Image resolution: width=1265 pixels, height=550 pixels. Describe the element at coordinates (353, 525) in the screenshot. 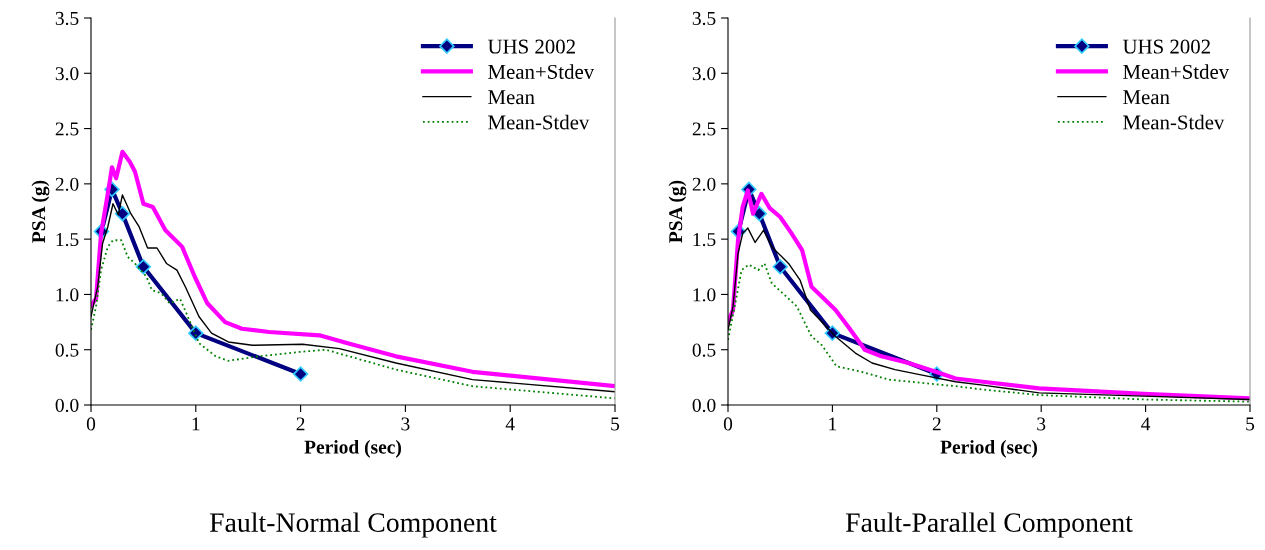

I see `text: Fault-Normal Component` at that location.